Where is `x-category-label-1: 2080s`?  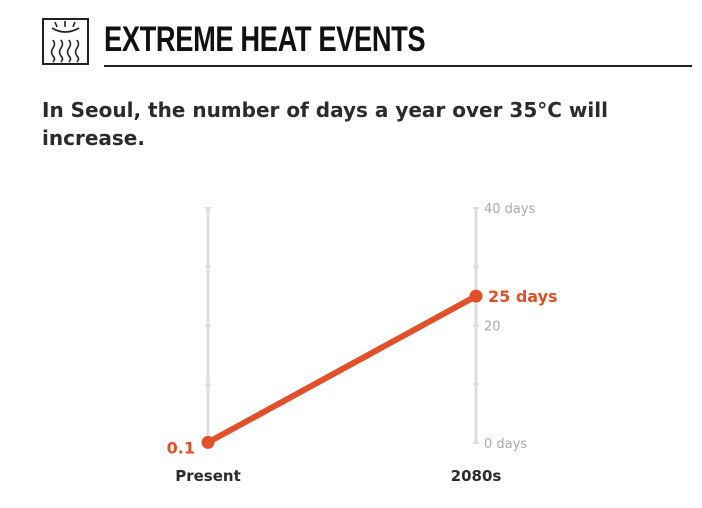 x-category-label-1: 2080s is located at coordinates (476, 476).